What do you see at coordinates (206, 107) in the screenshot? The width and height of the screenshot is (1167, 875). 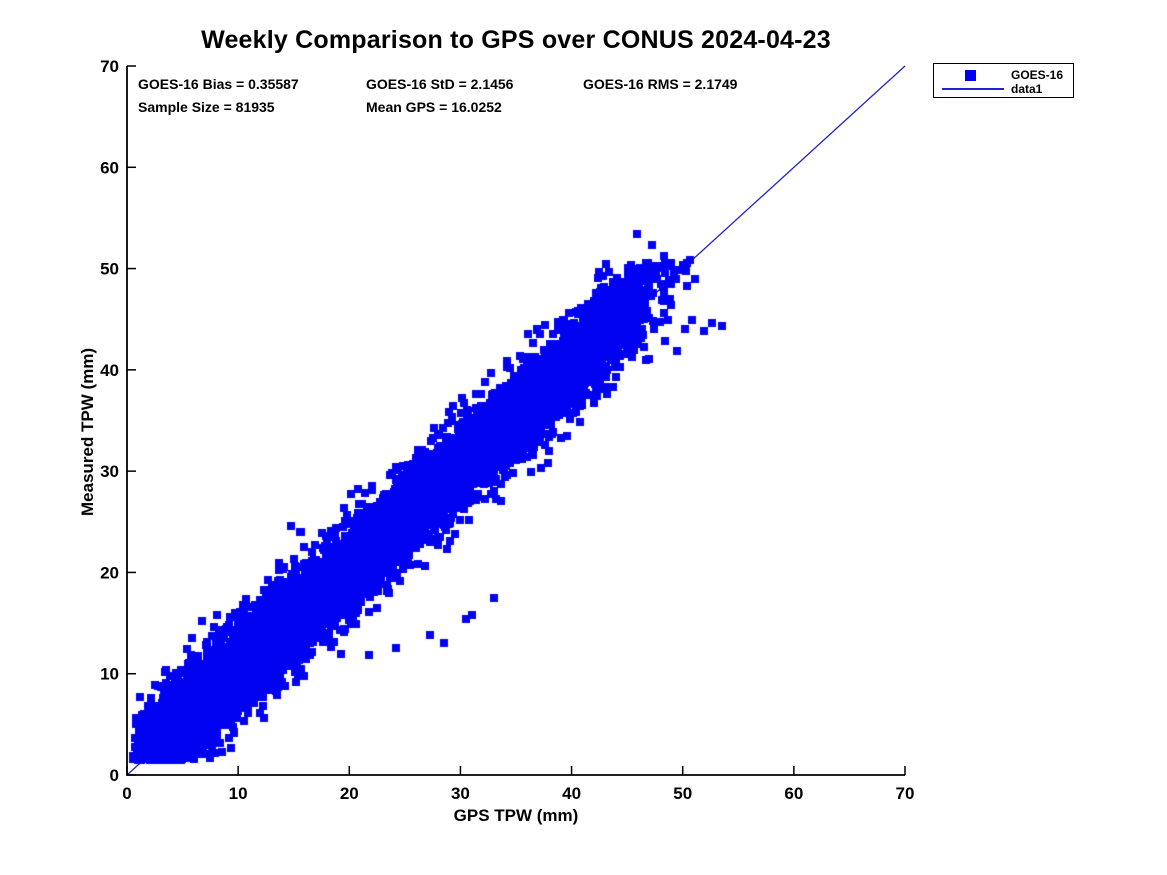 I see `stat-sample-size: Sample Size = 81935` at bounding box center [206, 107].